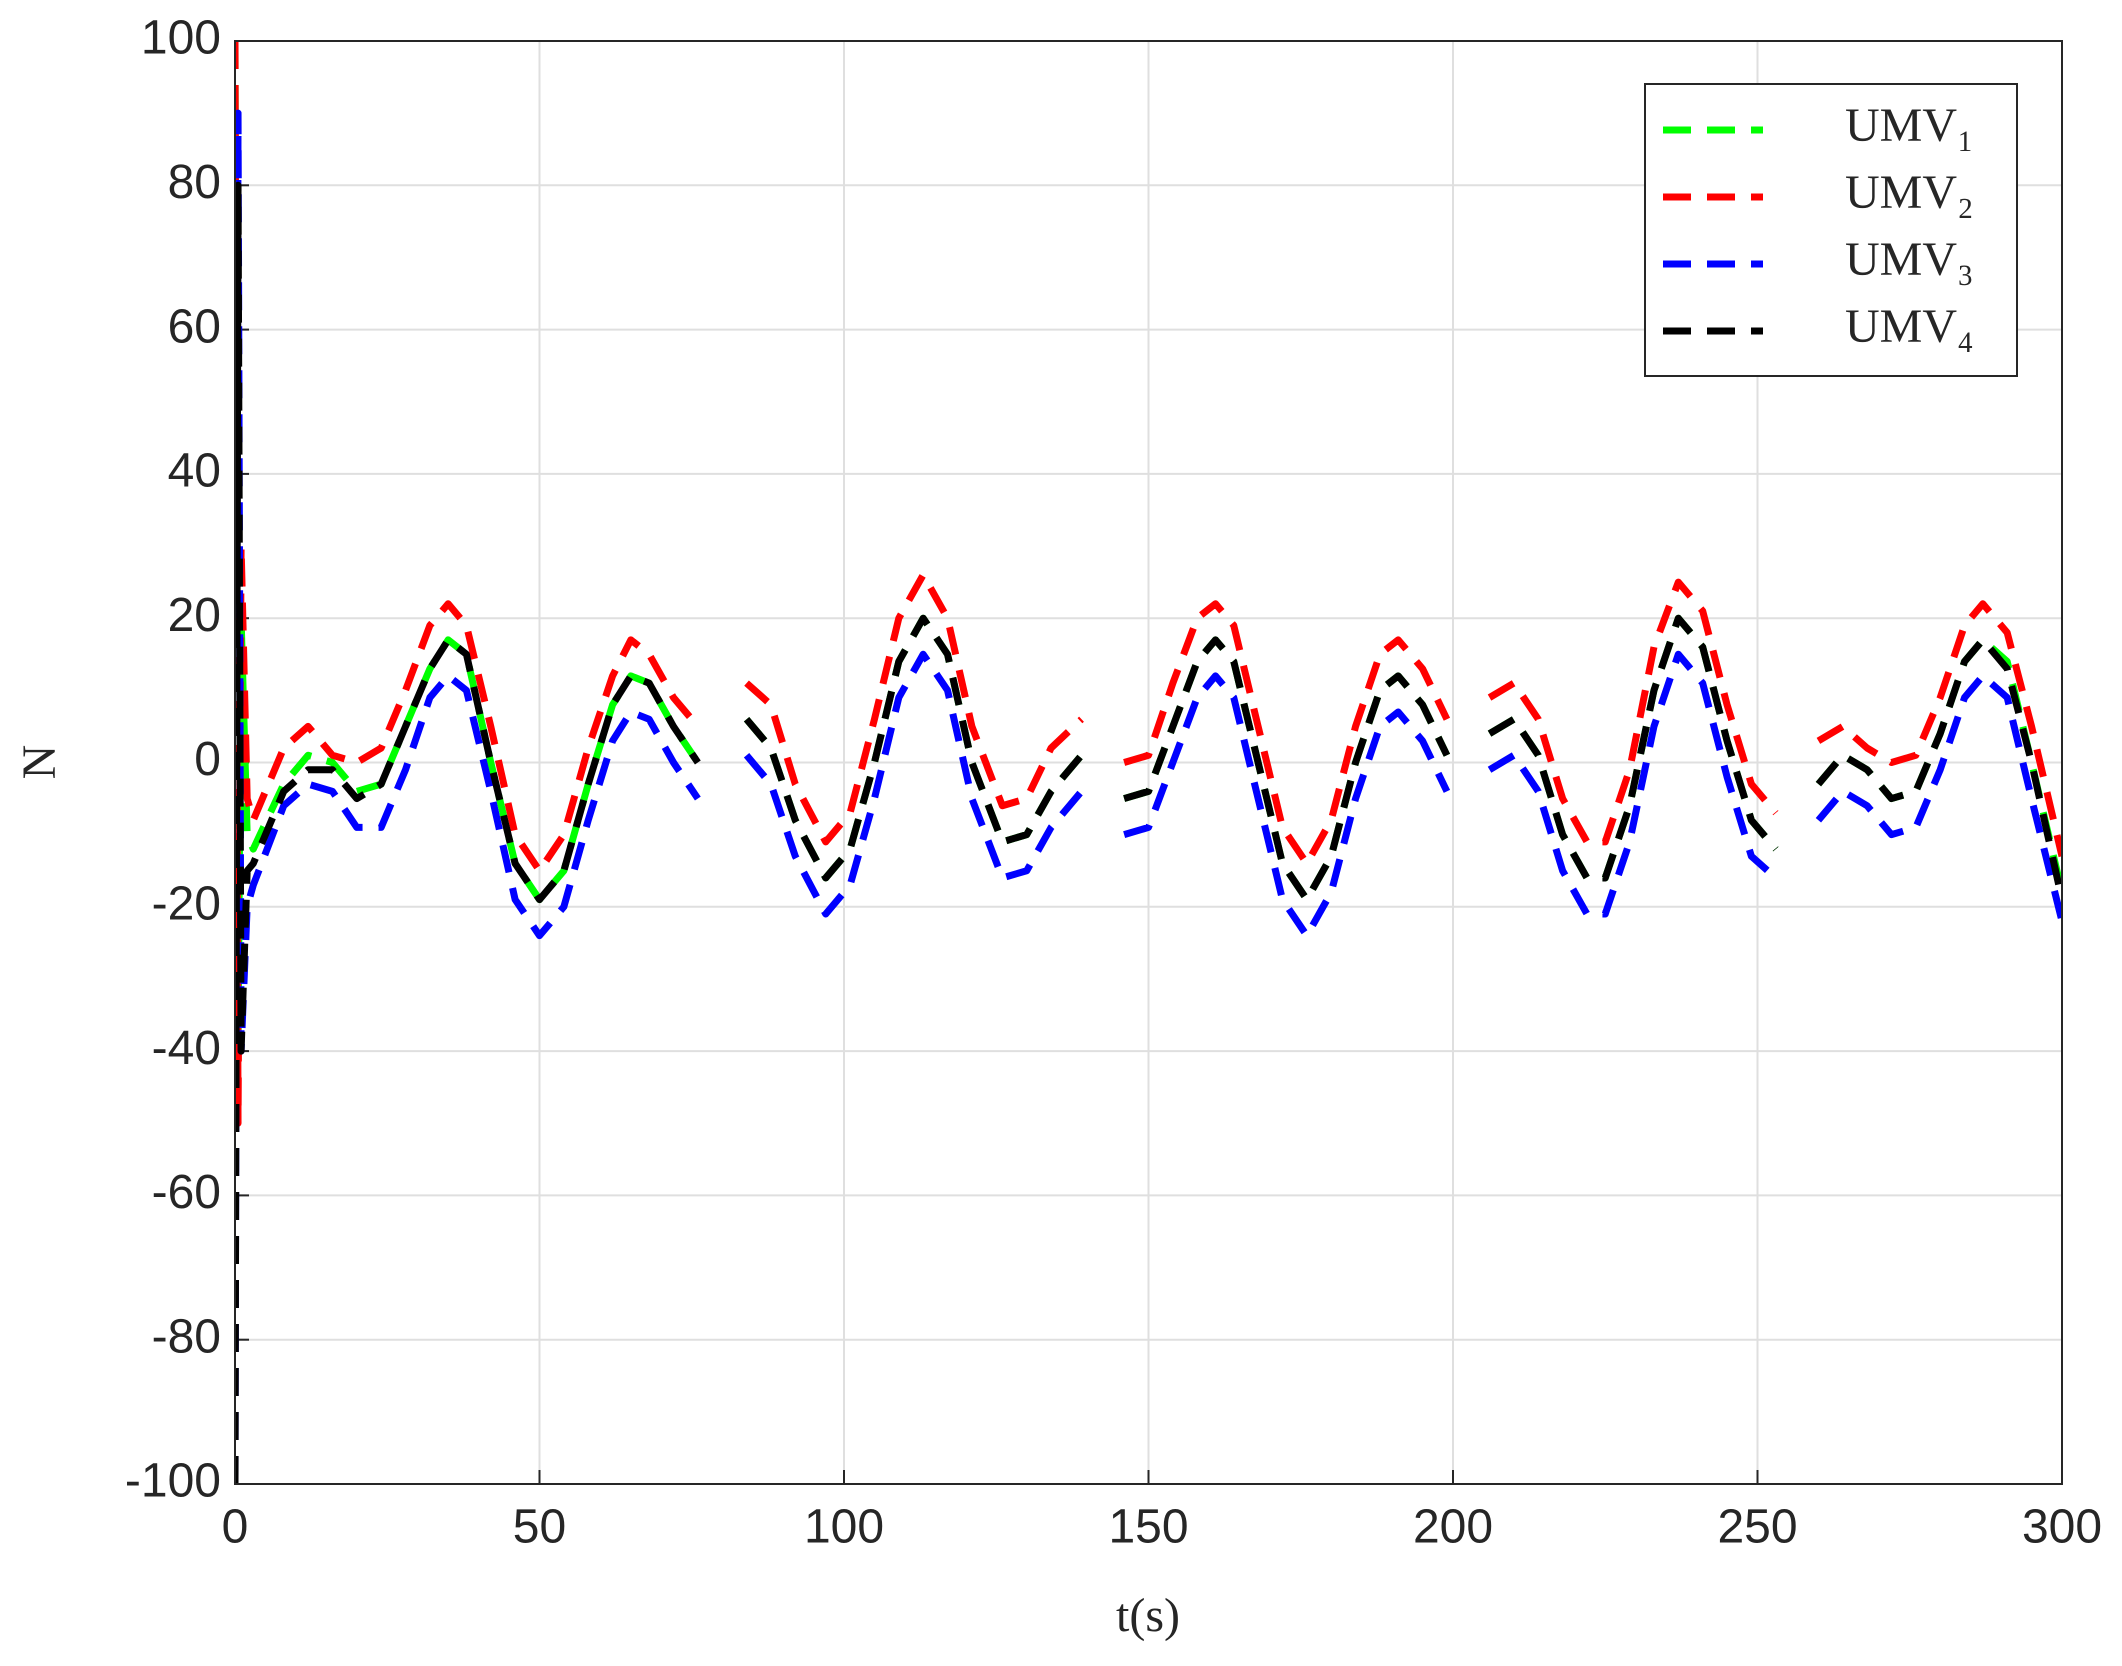 This screenshot has width=2122, height=1666. What do you see at coordinates (194, 182) in the screenshot?
I see `y-tick-label: 80` at bounding box center [194, 182].